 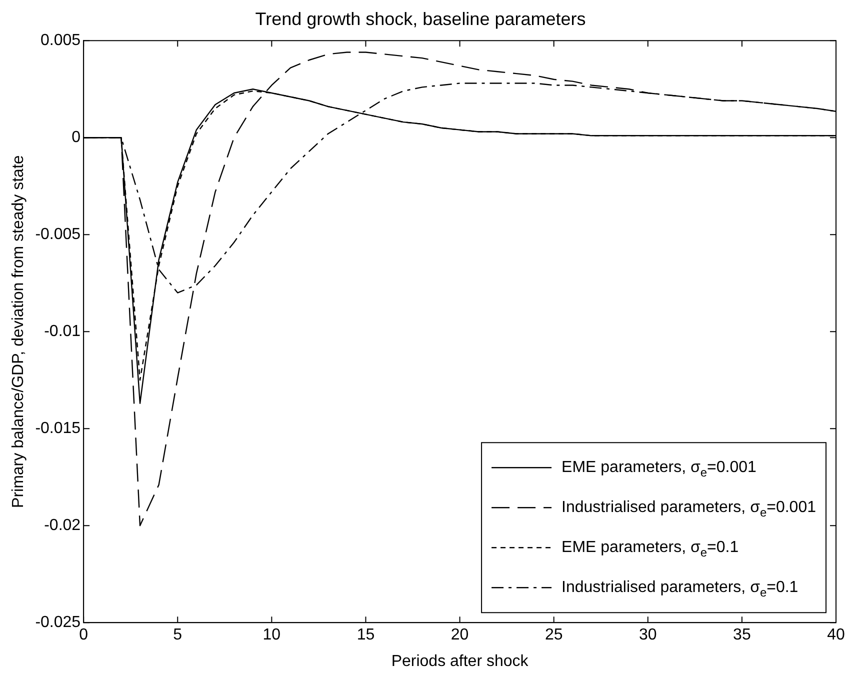 I want to click on x-tick-label: 35, so click(x=742, y=635).